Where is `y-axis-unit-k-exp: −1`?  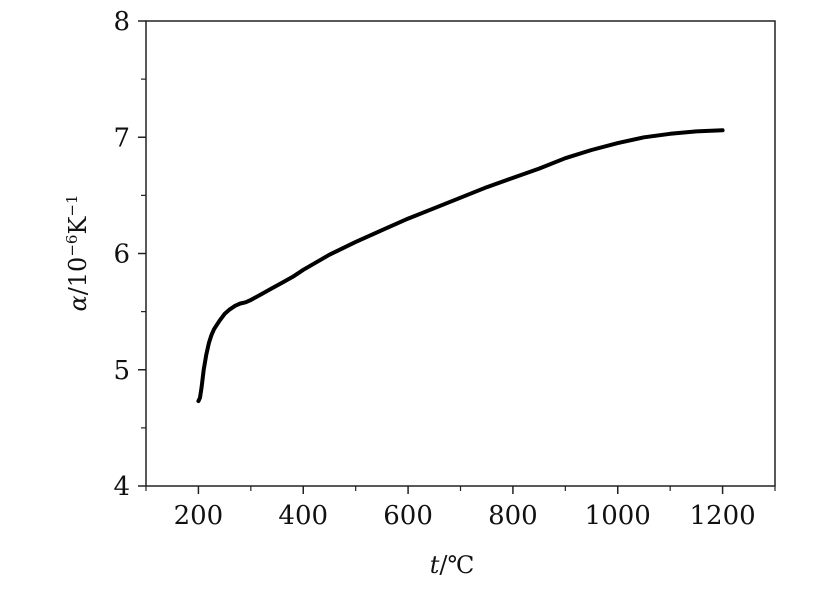
y-axis-unit-k-exp: −1 is located at coordinates (72, 205).